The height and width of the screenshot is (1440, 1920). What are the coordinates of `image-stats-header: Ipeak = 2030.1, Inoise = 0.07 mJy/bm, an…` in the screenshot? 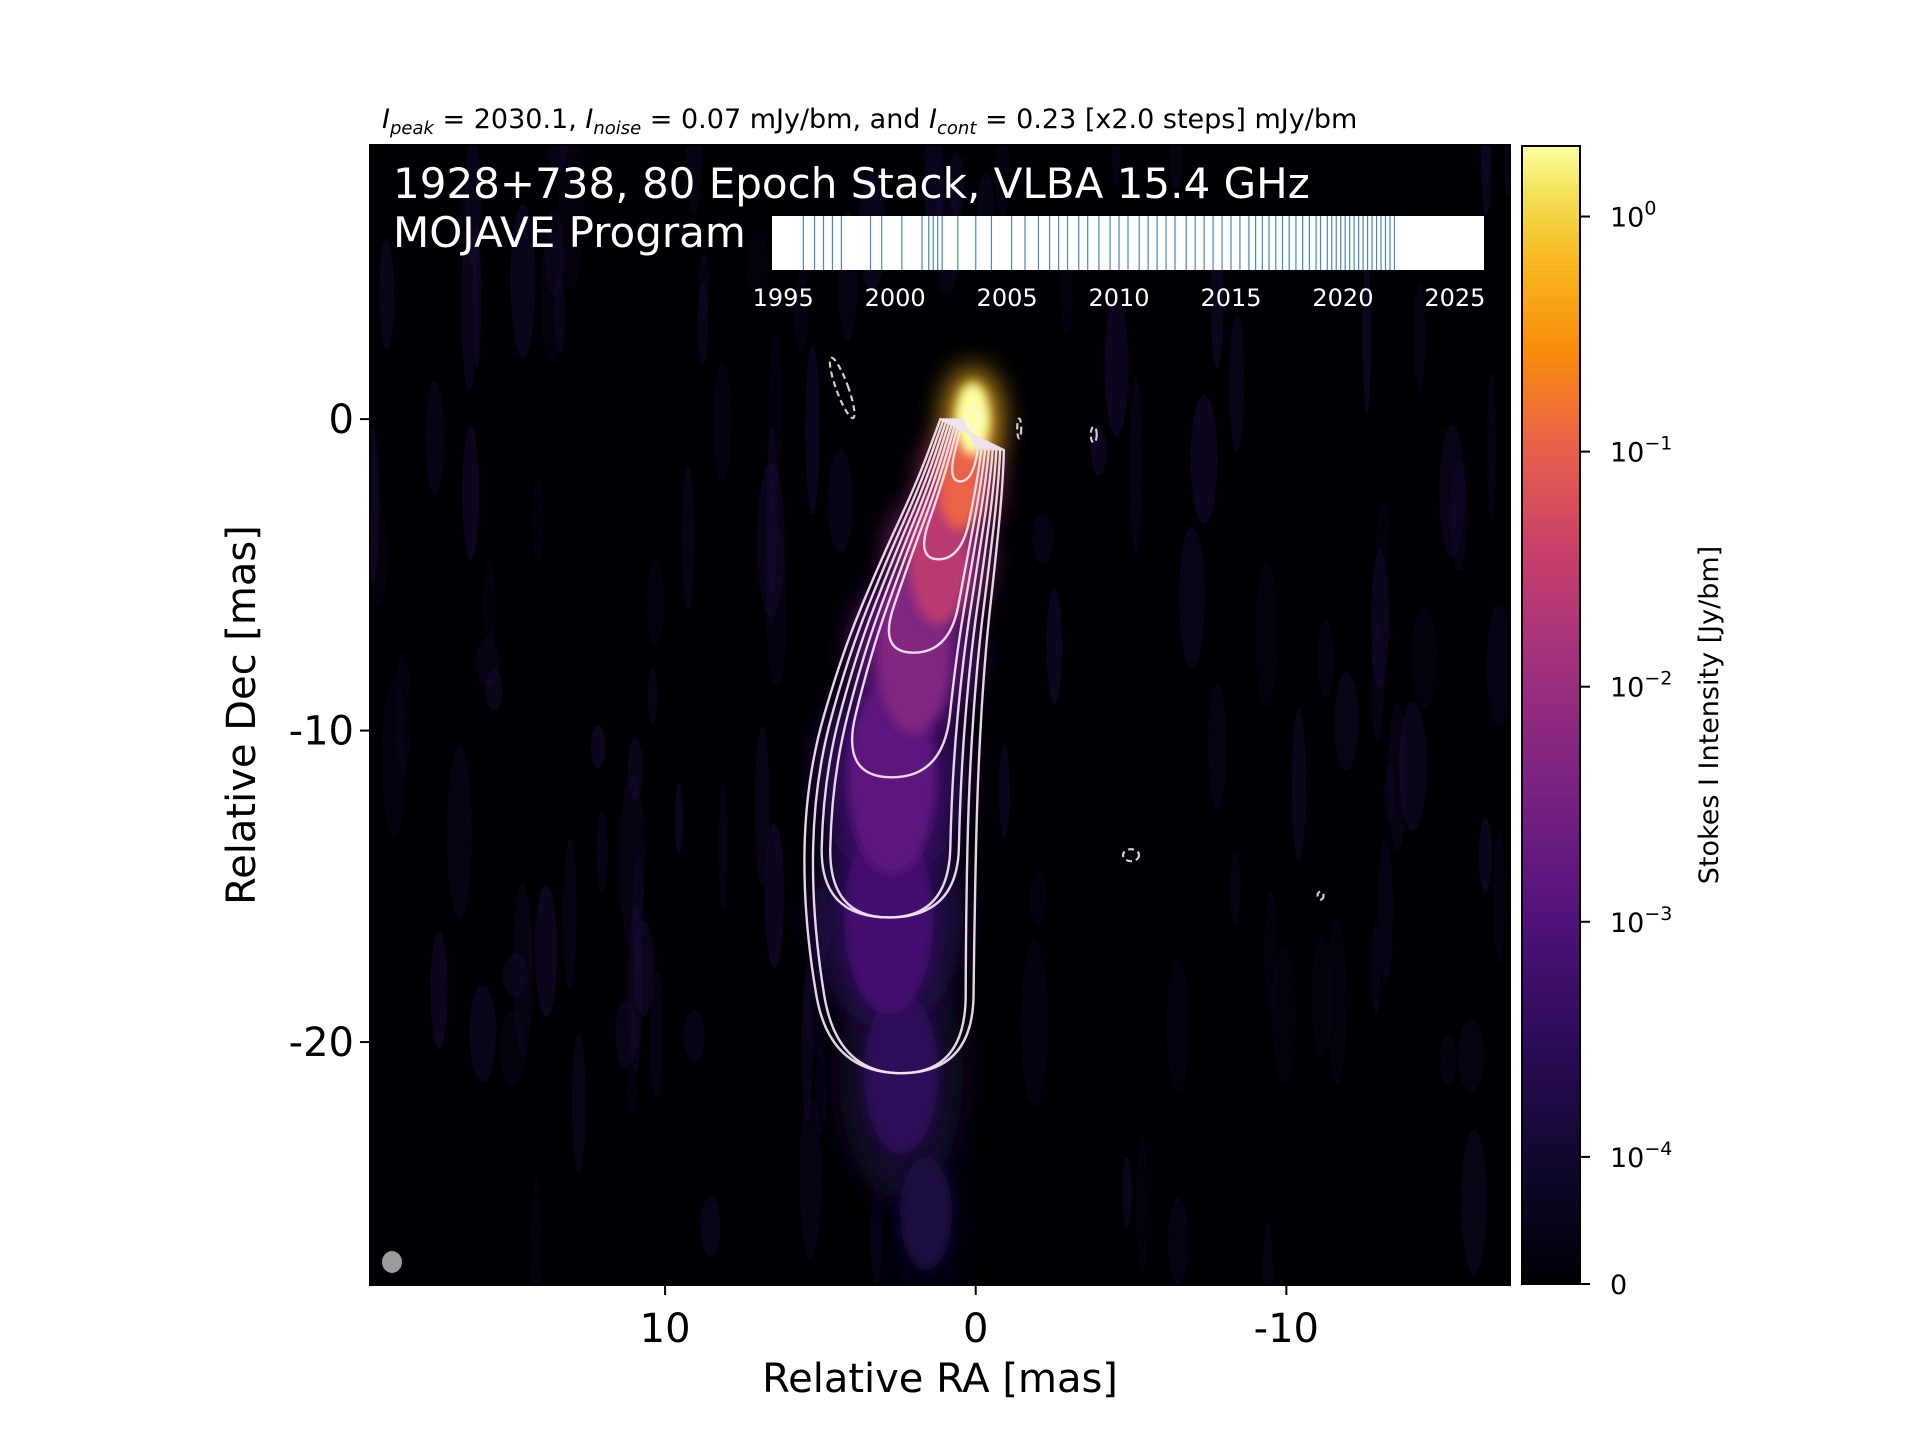 It's located at (869, 121).